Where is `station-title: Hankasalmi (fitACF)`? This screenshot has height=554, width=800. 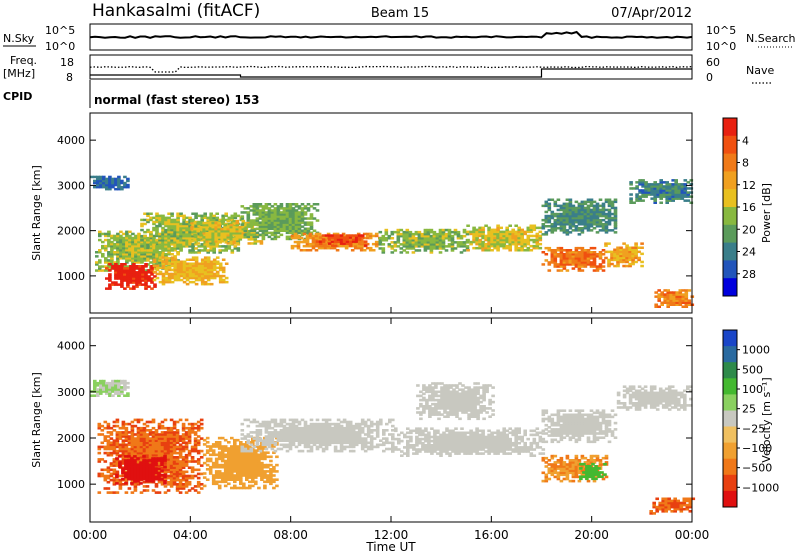 station-title: Hankasalmi (fitACF) is located at coordinates (176, 11).